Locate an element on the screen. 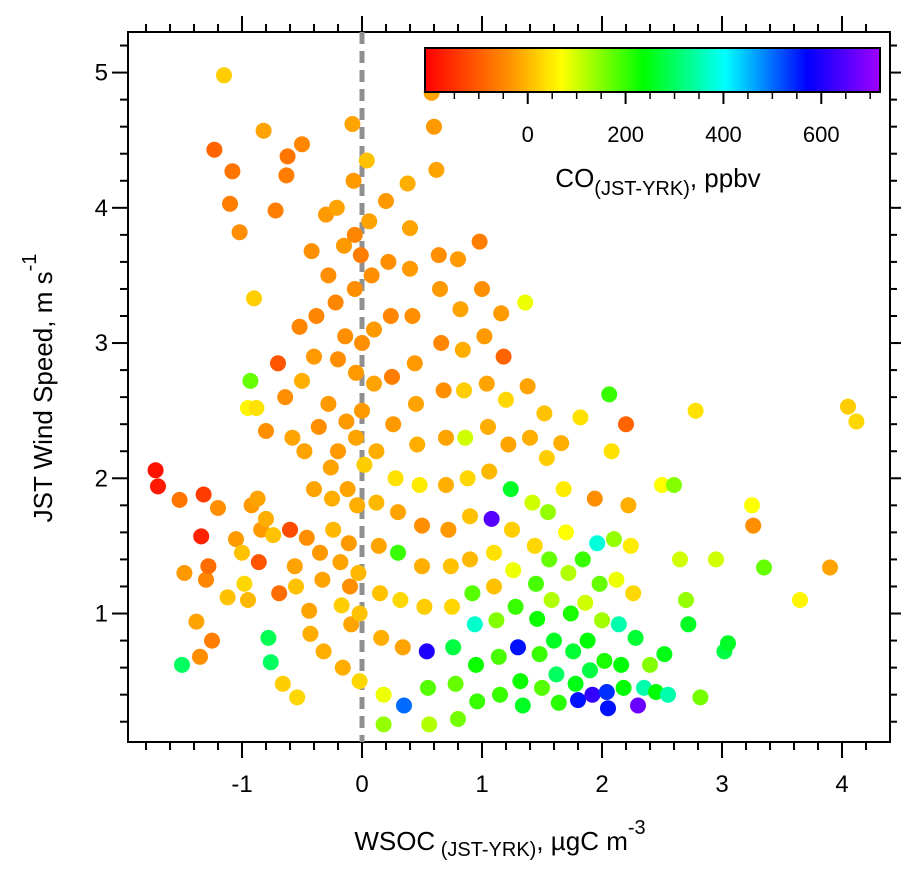 This screenshot has width=901, height=875. x-tick-label: -1 is located at coordinates (241, 784).